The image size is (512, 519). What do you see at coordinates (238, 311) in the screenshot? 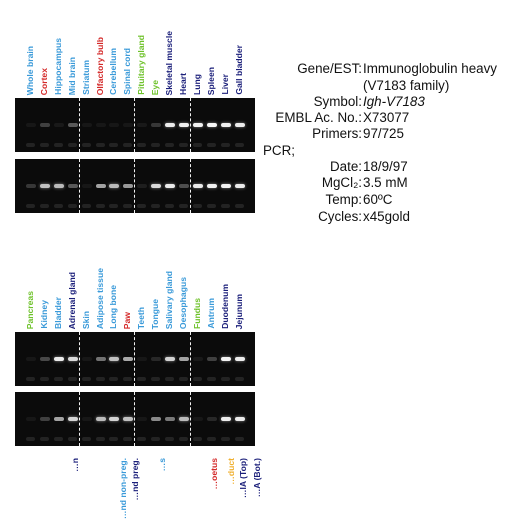
I see `lane-label: Jejunum` at bounding box center [238, 311].